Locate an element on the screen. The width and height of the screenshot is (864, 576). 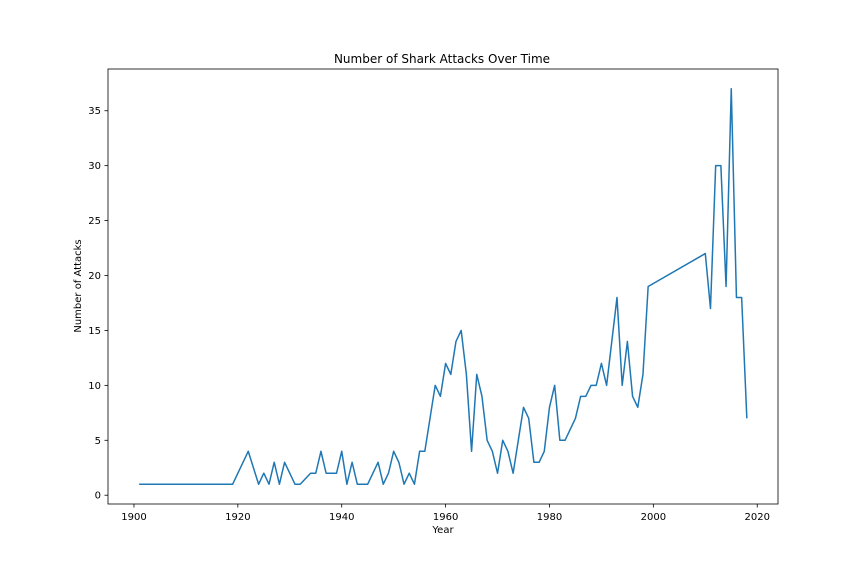
y-axis-ticks: 0 5 10 15 20 25 30 35 is located at coordinates (98, 304).